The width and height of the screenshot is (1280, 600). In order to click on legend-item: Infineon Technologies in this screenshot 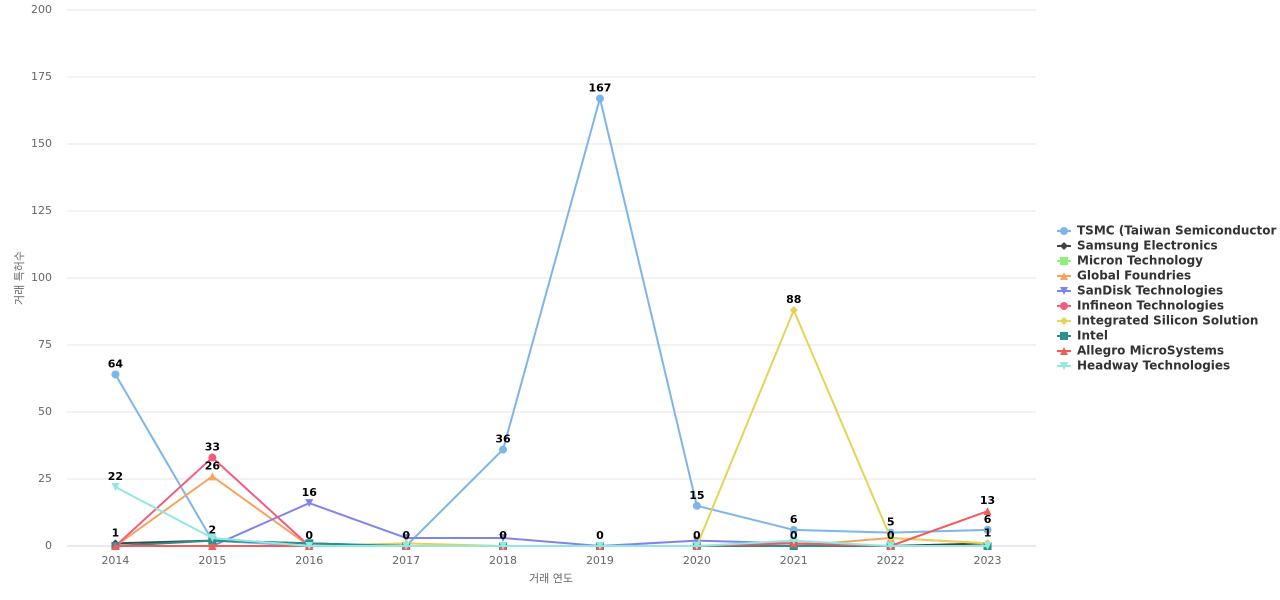, I will do `click(1140, 306)`.